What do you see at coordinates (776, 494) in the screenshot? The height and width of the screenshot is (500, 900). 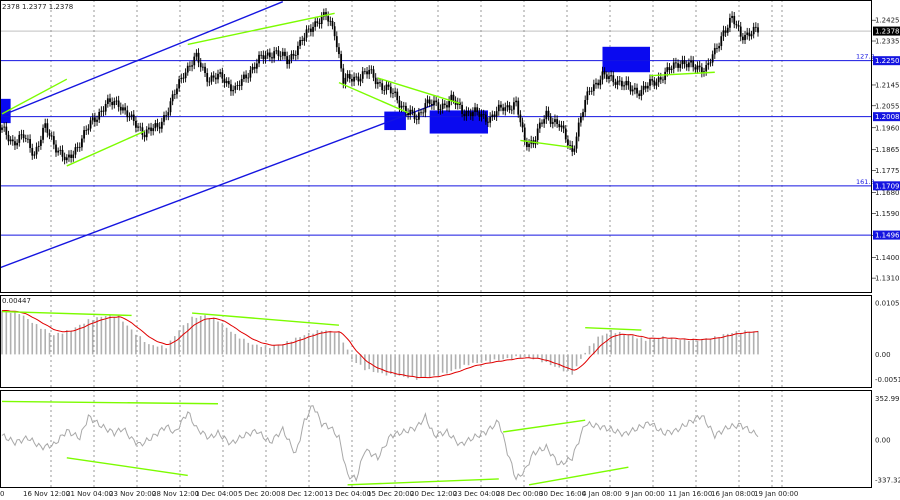 I see `time-tick-label: 19 Jan 00:00` at bounding box center [776, 494].